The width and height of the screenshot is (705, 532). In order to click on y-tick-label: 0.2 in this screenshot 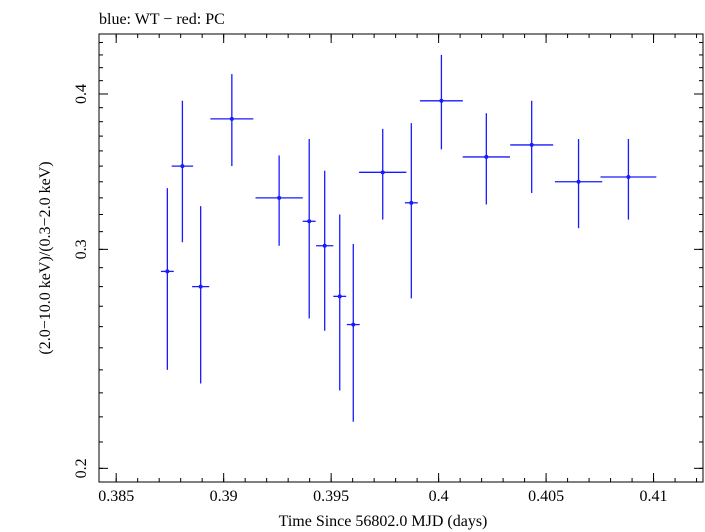, I will do `click(81, 468)`.